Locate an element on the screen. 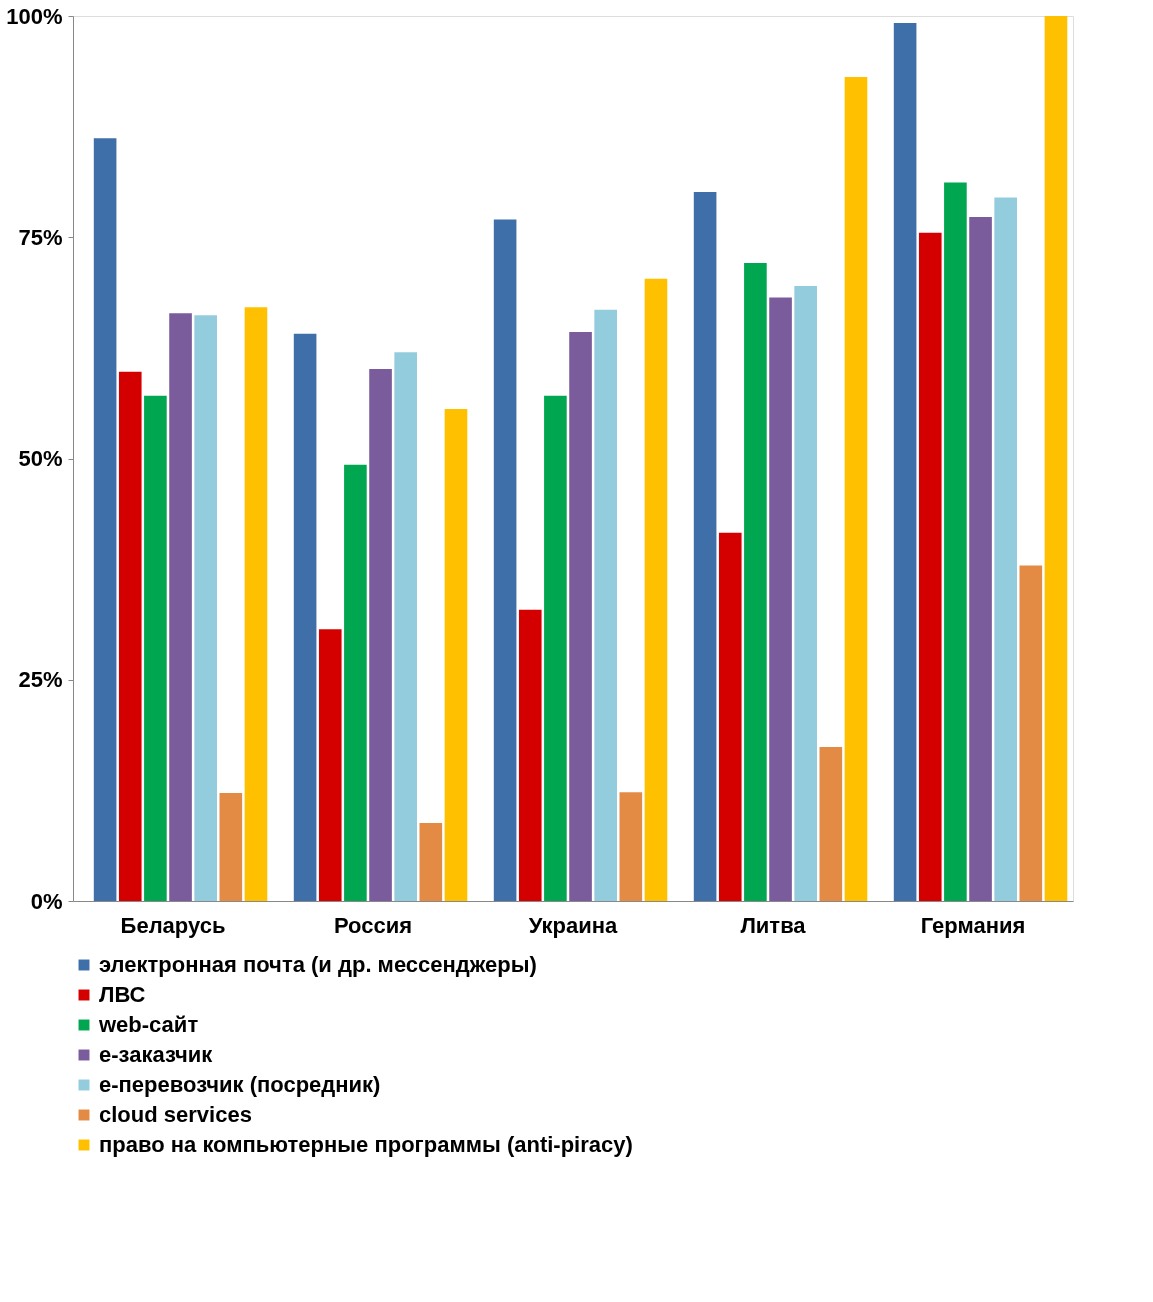  y-tick-label: 100% is located at coordinates (34, 16).